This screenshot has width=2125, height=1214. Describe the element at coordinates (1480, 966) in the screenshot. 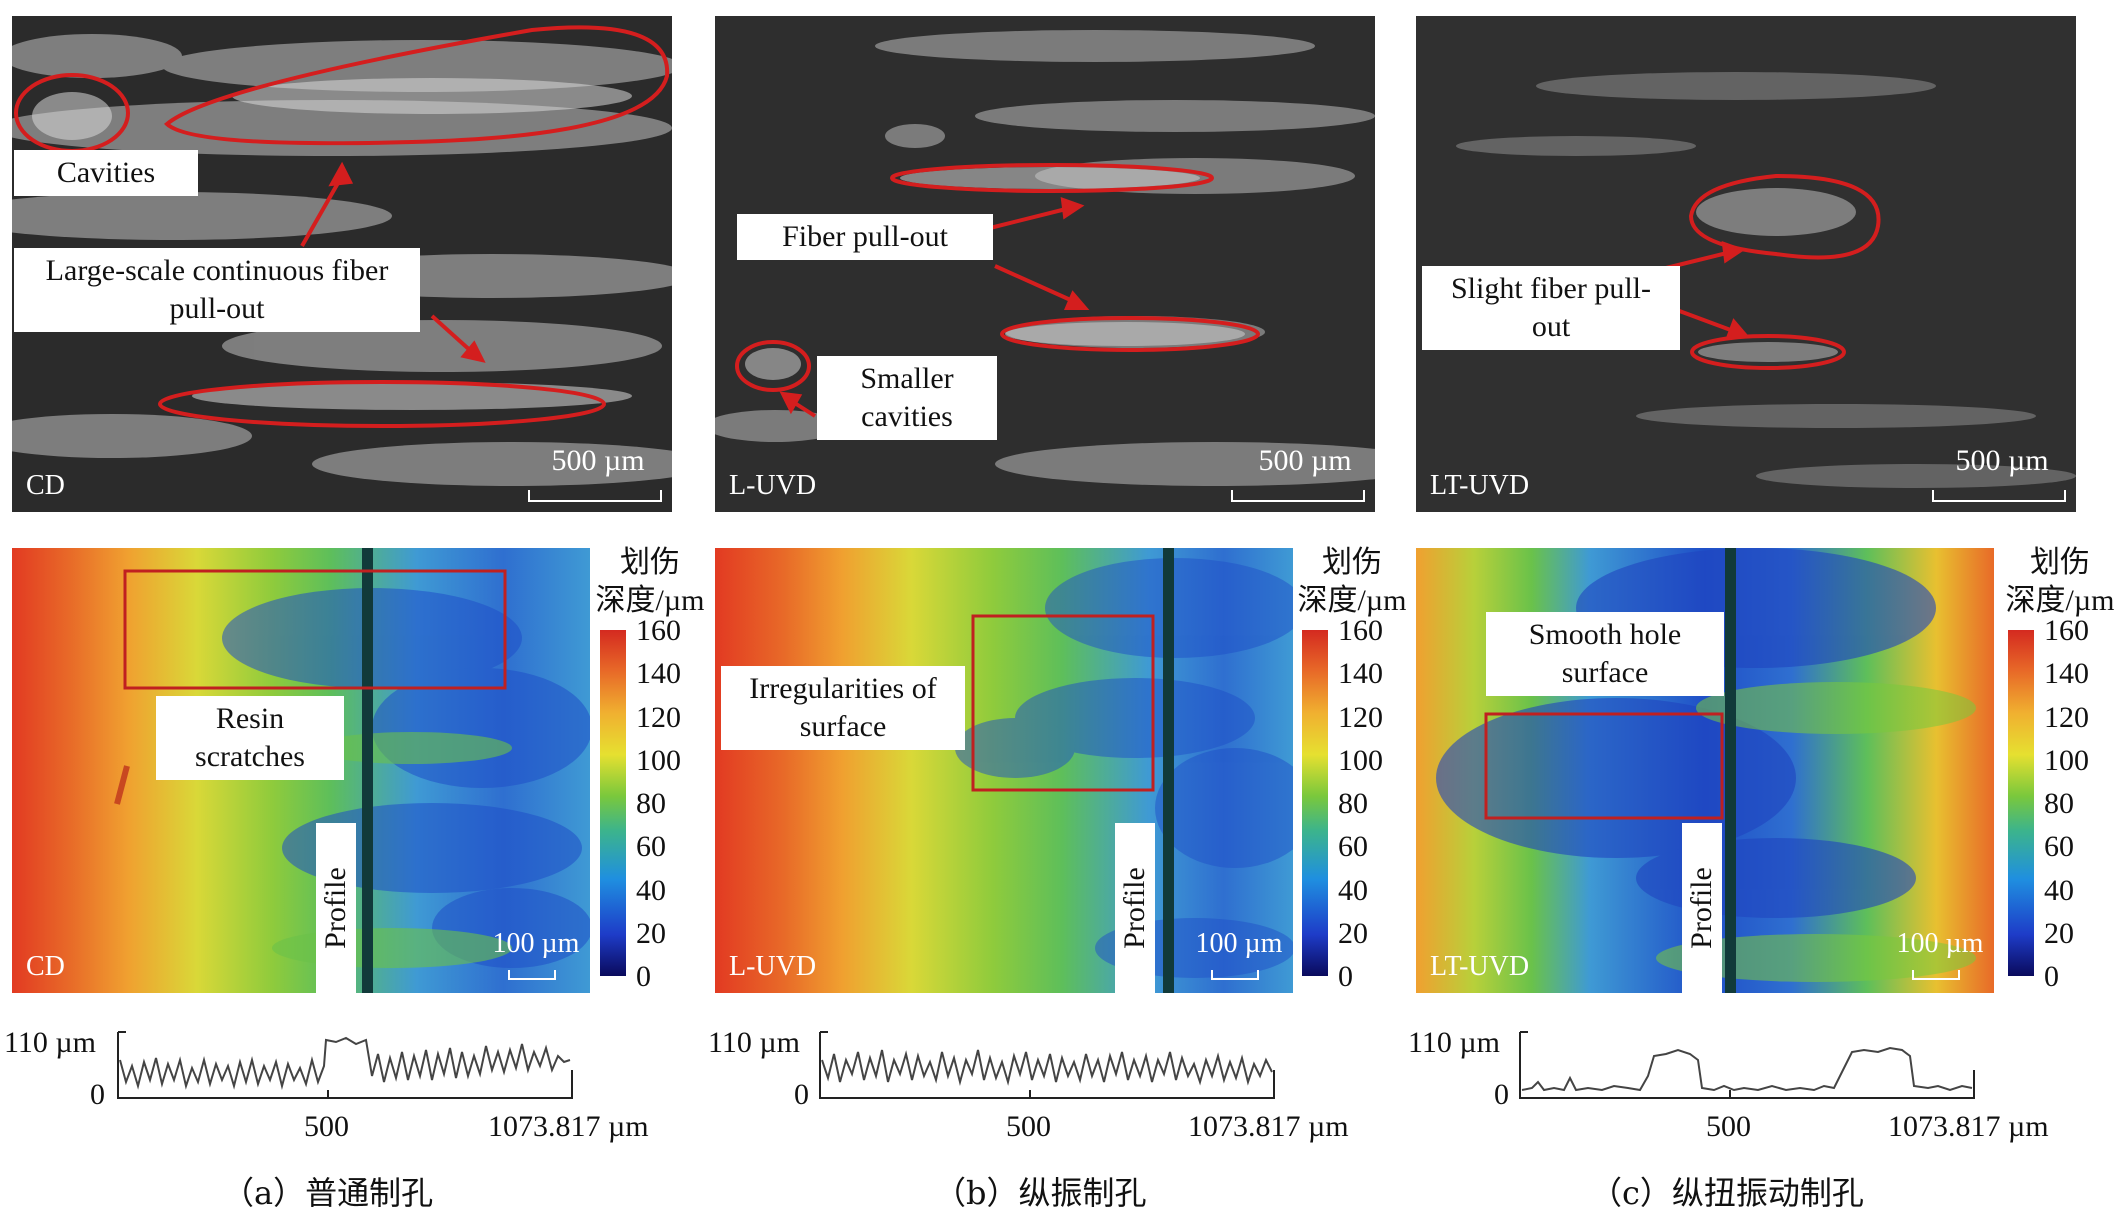

I see `map-method-label: LT-UVD` at that location.